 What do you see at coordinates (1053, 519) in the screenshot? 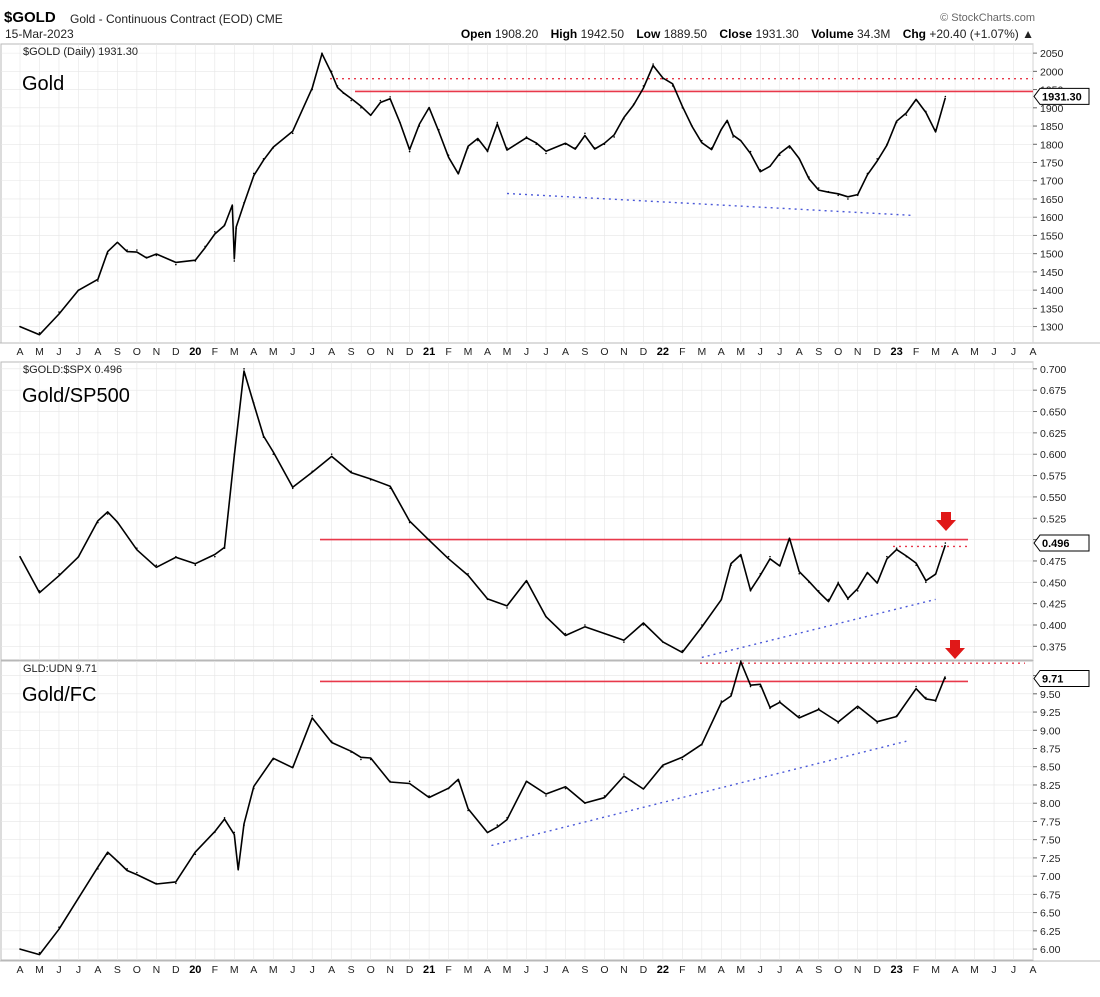
I see `y-tick-label: 0.525` at bounding box center [1053, 519].